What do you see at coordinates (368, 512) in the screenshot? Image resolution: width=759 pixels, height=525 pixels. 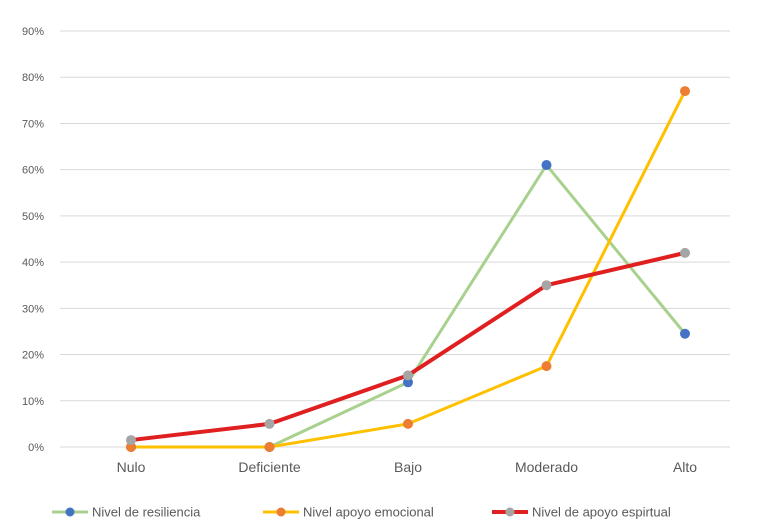 I see `legend-label-1: Nivel apoyo emocional` at bounding box center [368, 512].